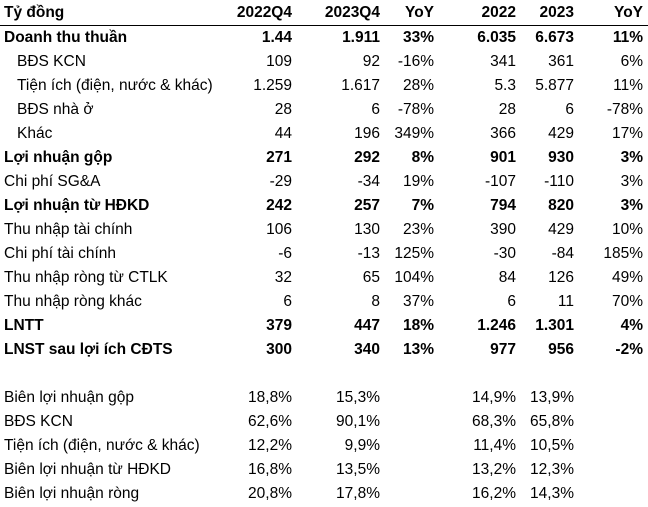  I want to click on cell-yoy-year: 6%, so click(631, 61).